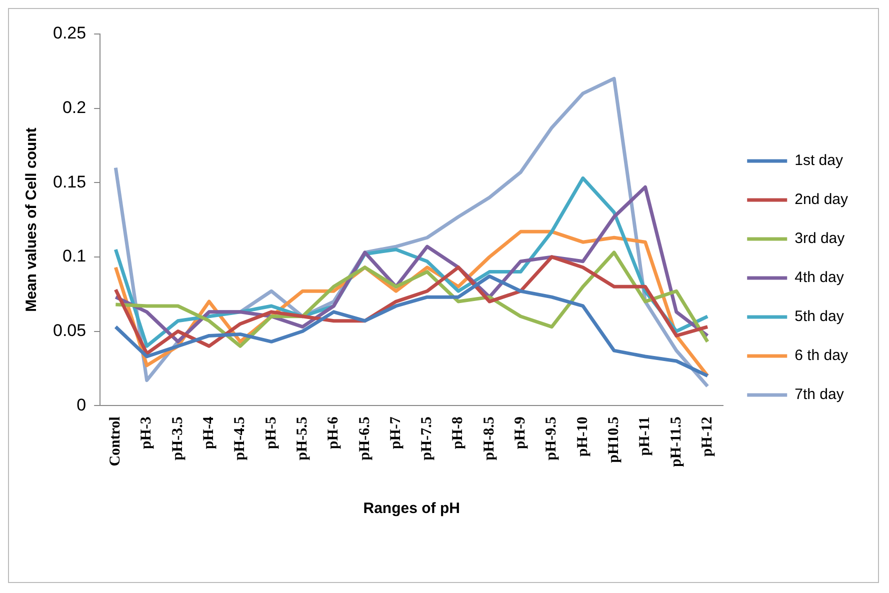  What do you see at coordinates (819, 277) in the screenshot?
I see `legend-label: 4th day` at bounding box center [819, 277].